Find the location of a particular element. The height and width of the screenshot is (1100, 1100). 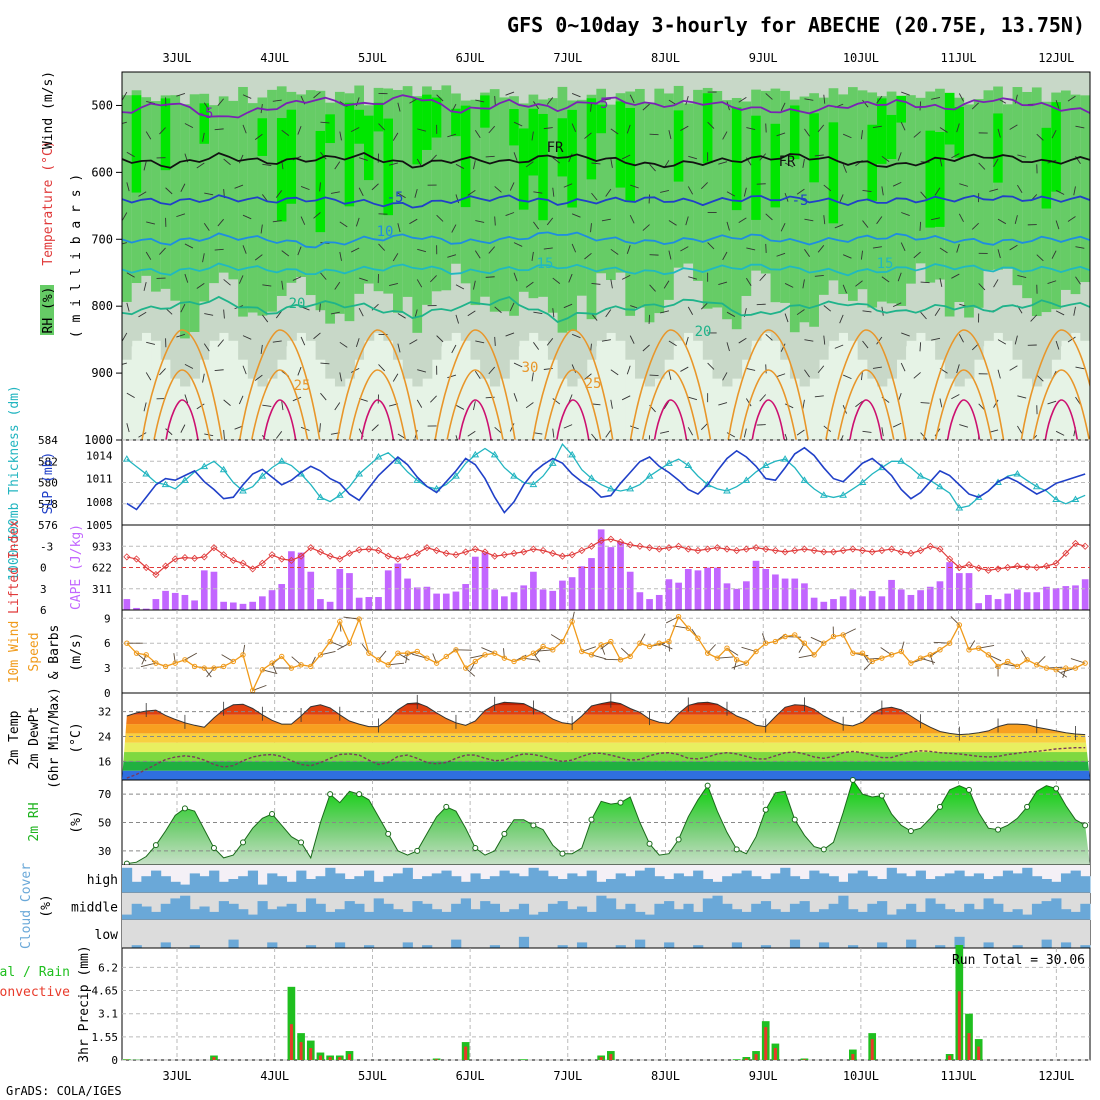

bottom-x-tick-label: 8JUL is located at coordinates (665, 1076).